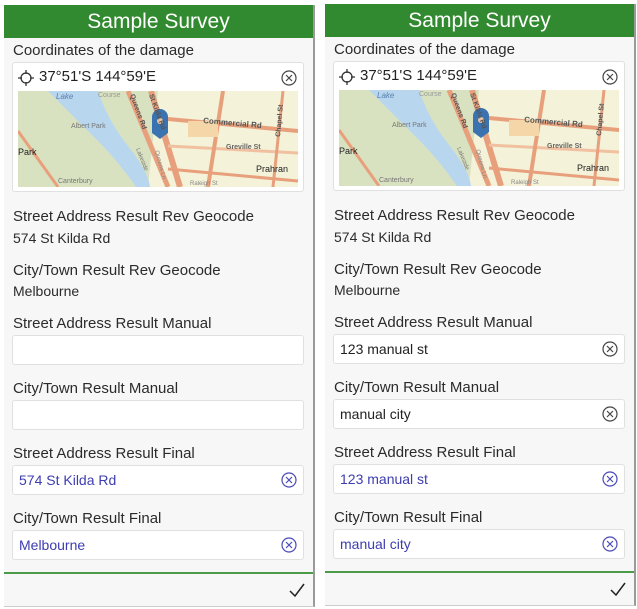  Describe the element at coordinates (158, 350) in the screenshot. I see `manual-street-input` at that location.